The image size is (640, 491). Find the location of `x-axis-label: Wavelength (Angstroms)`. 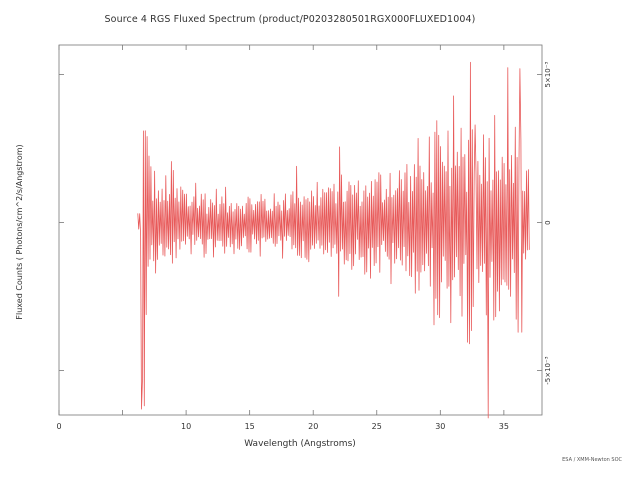

x-axis-label: Wavelength (Angstroms) is located at coordinates (300, 444).